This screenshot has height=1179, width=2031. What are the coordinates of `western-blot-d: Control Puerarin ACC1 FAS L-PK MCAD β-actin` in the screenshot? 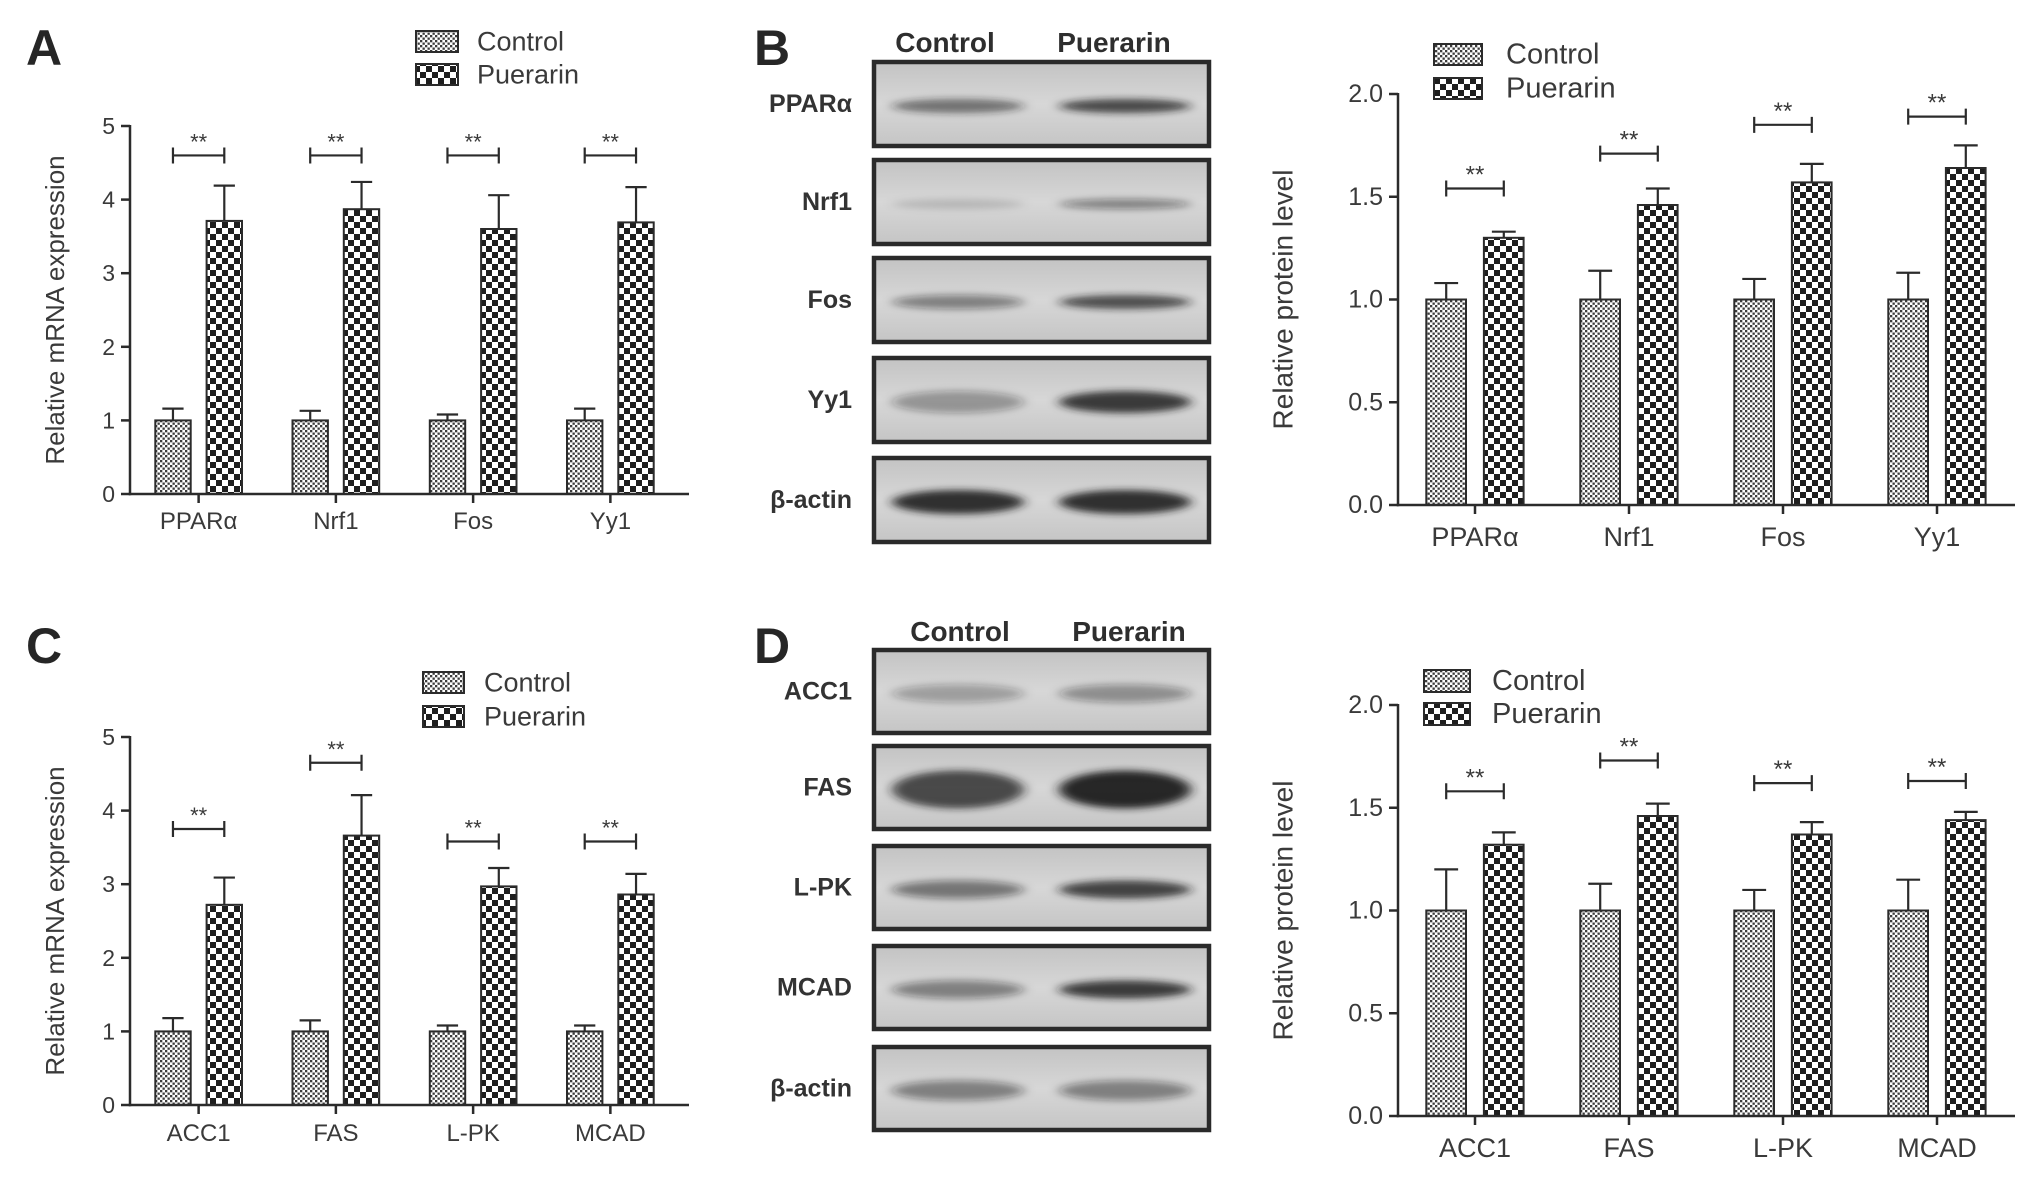 It's located at (991, 874).